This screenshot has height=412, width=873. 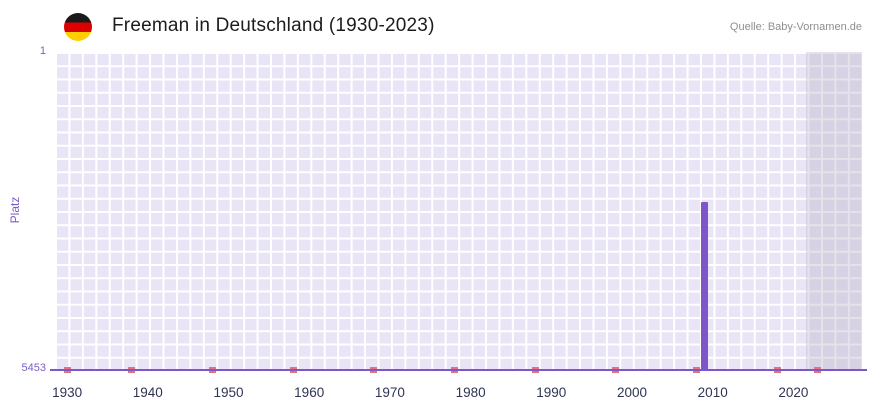 What do you see at coordinates (78, 27) in the screenshot?
I see `german-flag-icon` at bounding box center [78, 27].